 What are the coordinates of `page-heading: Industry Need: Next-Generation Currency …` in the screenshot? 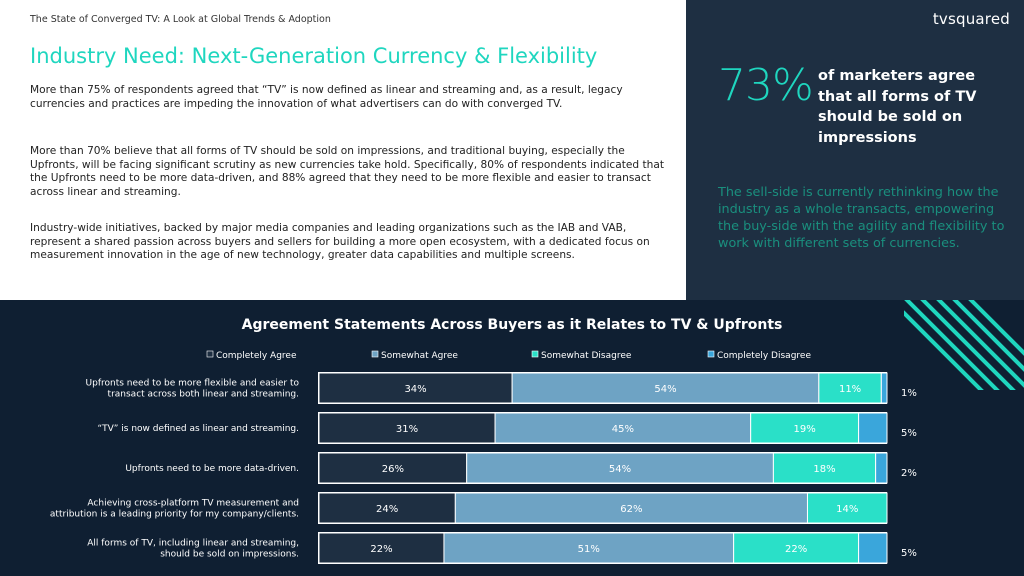 It's located at (314, 56).